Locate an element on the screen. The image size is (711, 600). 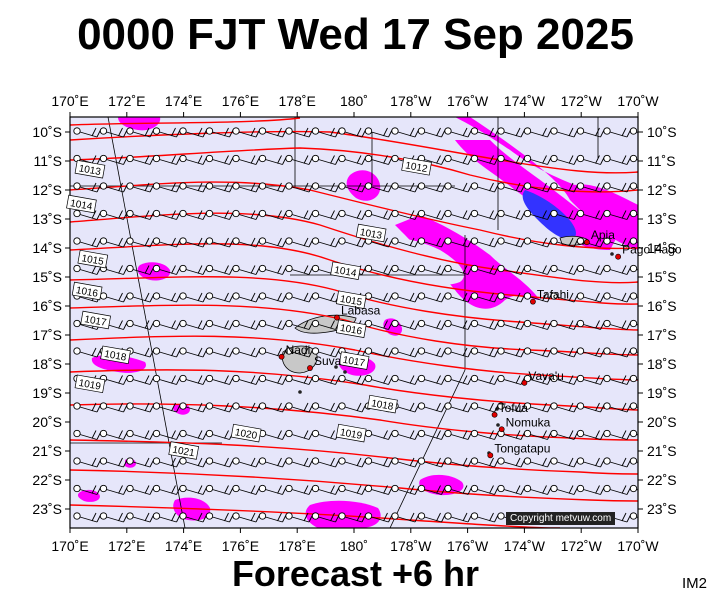
lat-label-left: 13˚S is located at coordinates (47, 219).